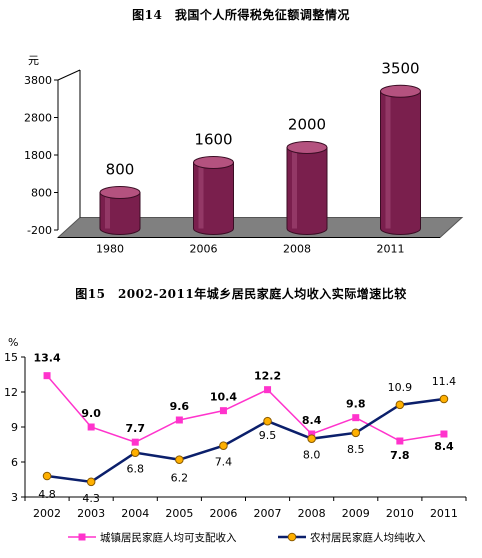  Describe the element at coordinates (213, 140) in the screenshot. I see `bar-value-label: 1600` at that location.